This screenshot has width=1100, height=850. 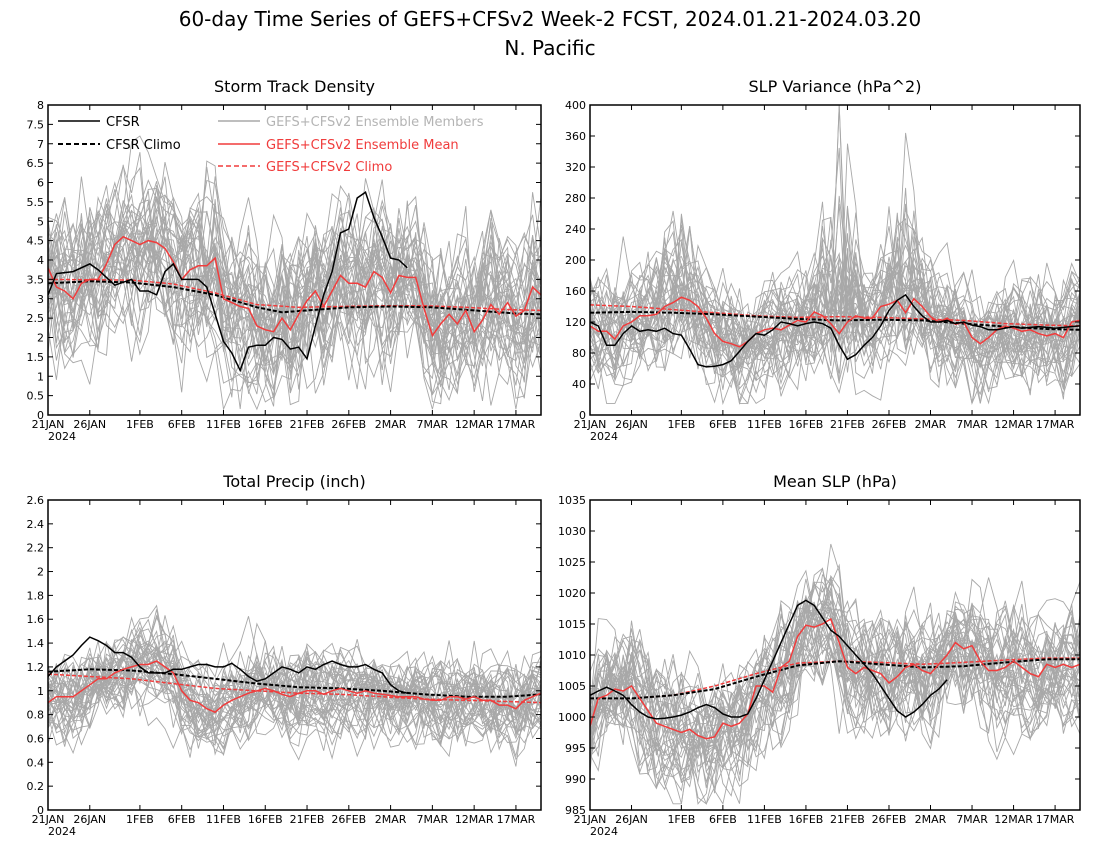 What do you see at coordinates (329, 167) in the screenshot?
I see `legend-label: GEFS+CFSv2 Climo` at bounding box center [329, 167].